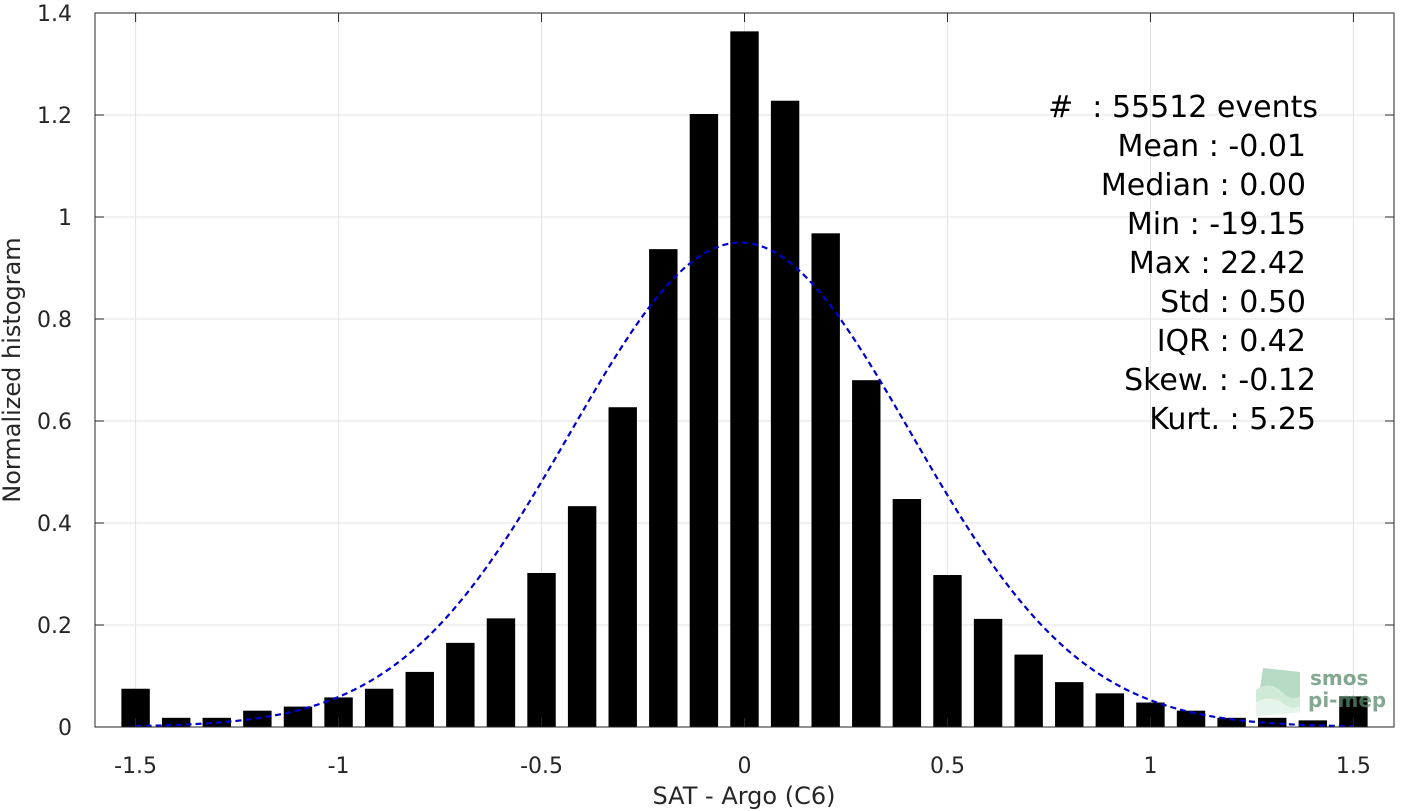  I want to click on y-tick-label-4: 0.8, so click(54, 320).